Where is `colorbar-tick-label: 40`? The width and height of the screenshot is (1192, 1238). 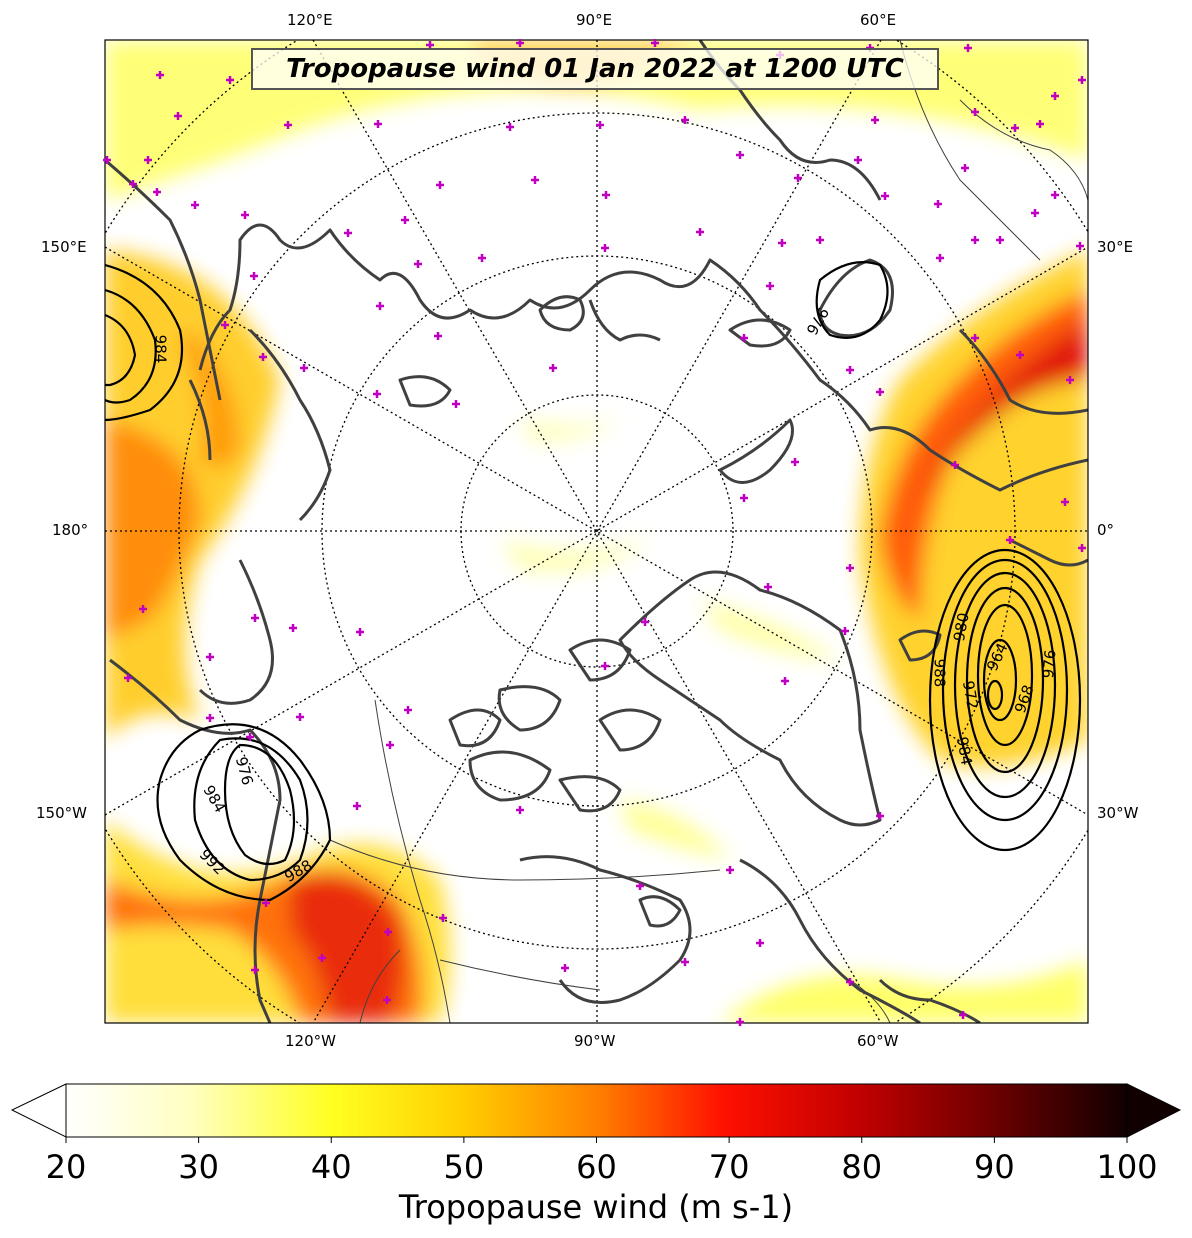
colorbar-tick-label: 40 is located at coordinates (331, 1167).